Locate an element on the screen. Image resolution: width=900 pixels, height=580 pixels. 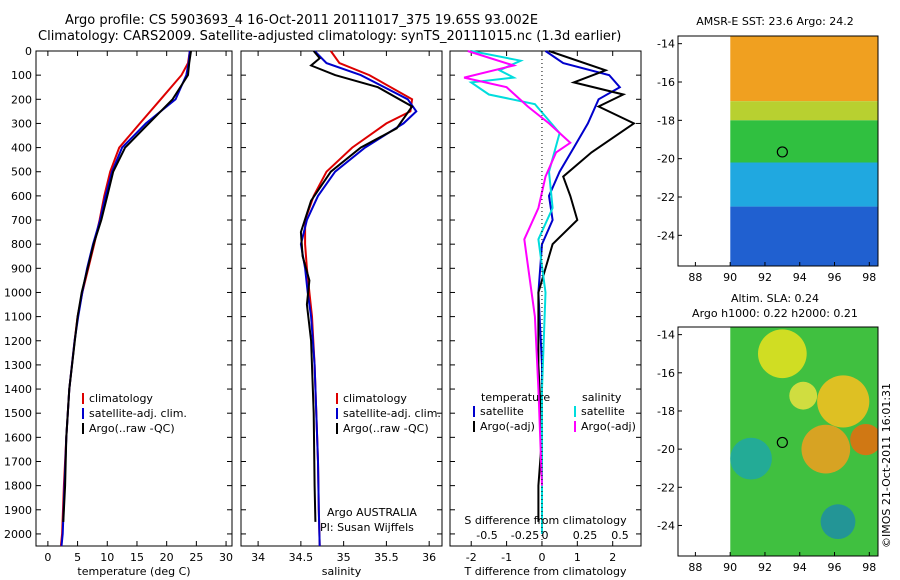
x-axis-label: salinity is located at coordinates (342, 571).